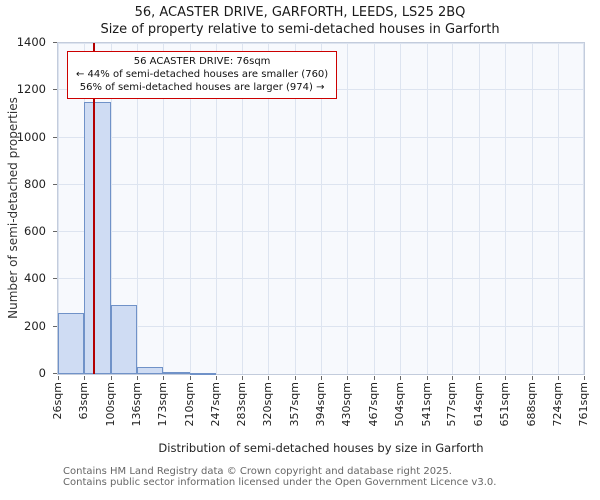 The height and width of the screenshot is (500, 600). What do you see at coordinates (241, 404) in the screenshot?
I see `x-tick-label: 283sqm` at bounding box center [241, 404].